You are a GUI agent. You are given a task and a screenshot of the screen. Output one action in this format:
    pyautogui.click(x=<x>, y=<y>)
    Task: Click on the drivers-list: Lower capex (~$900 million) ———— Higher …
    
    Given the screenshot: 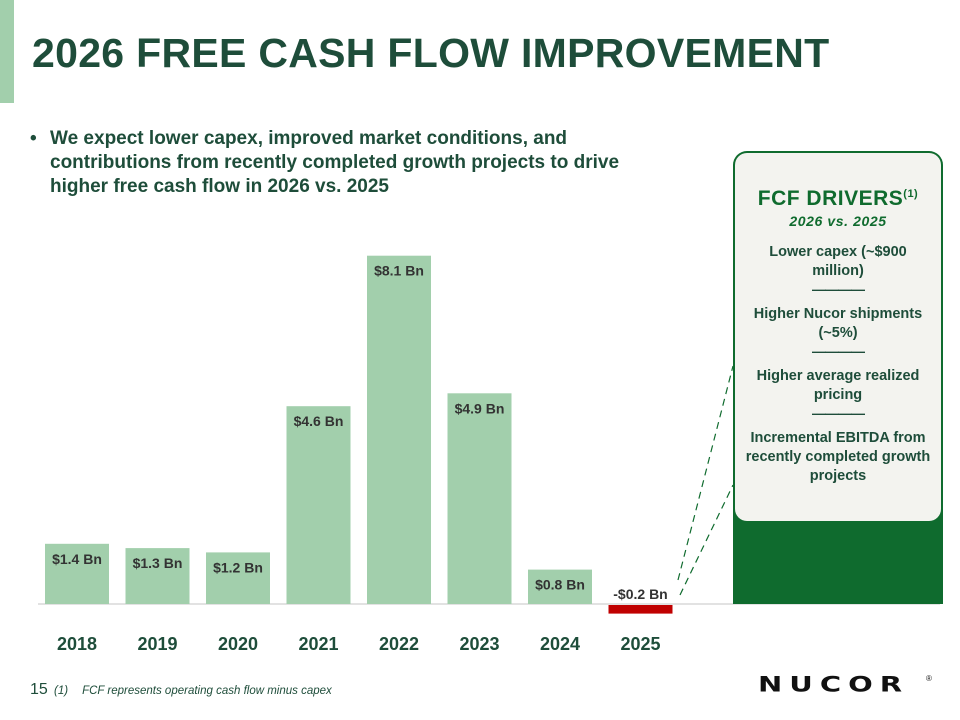 What is the action you would take?
    pyautogui.click(x=838, y=364)
    